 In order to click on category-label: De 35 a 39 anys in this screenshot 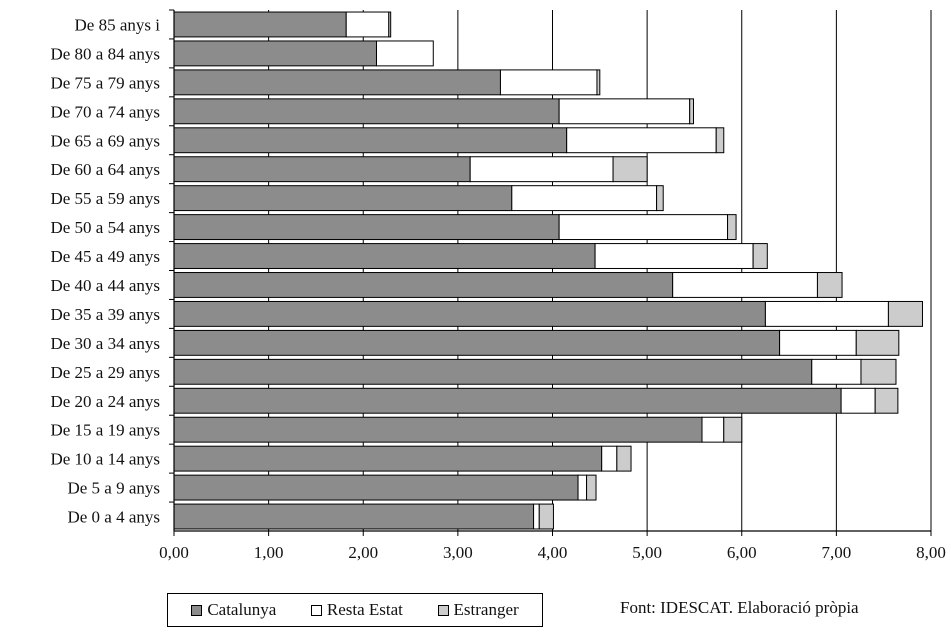, I will do `click(105, 314)`.